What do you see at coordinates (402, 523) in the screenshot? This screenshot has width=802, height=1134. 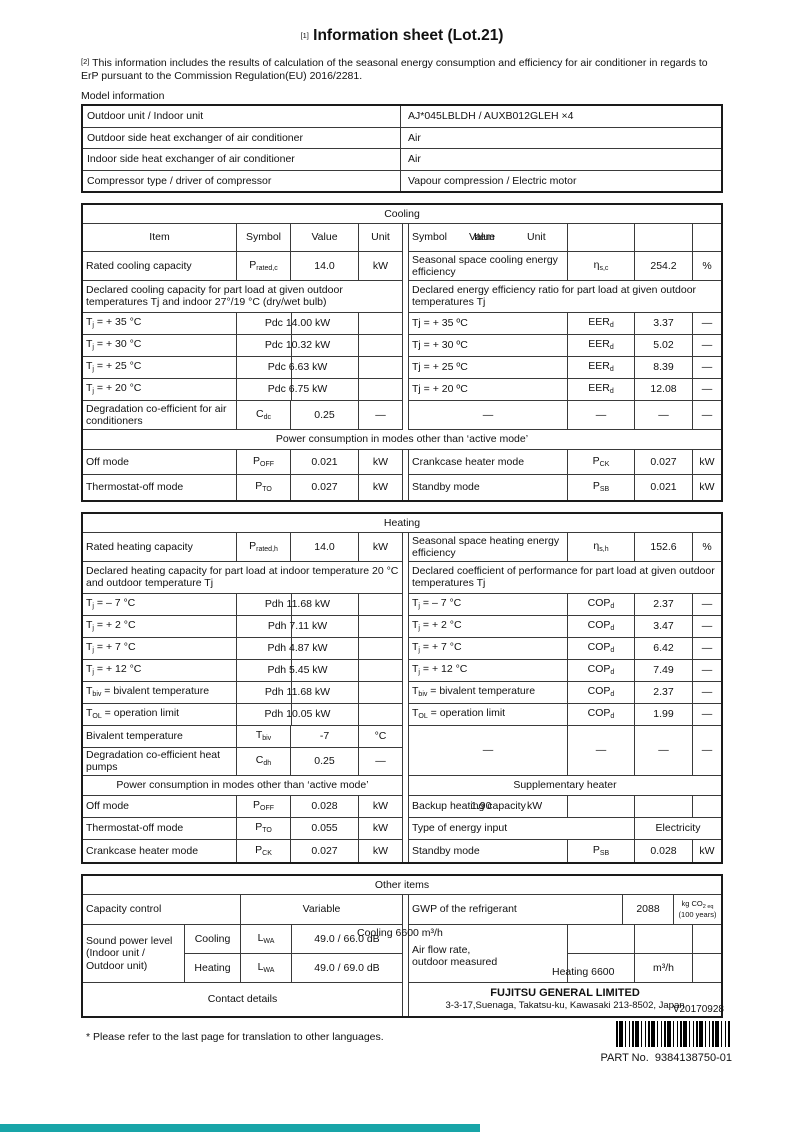 I see `heating-section-title: Heating` at bounding box center [402, 523].